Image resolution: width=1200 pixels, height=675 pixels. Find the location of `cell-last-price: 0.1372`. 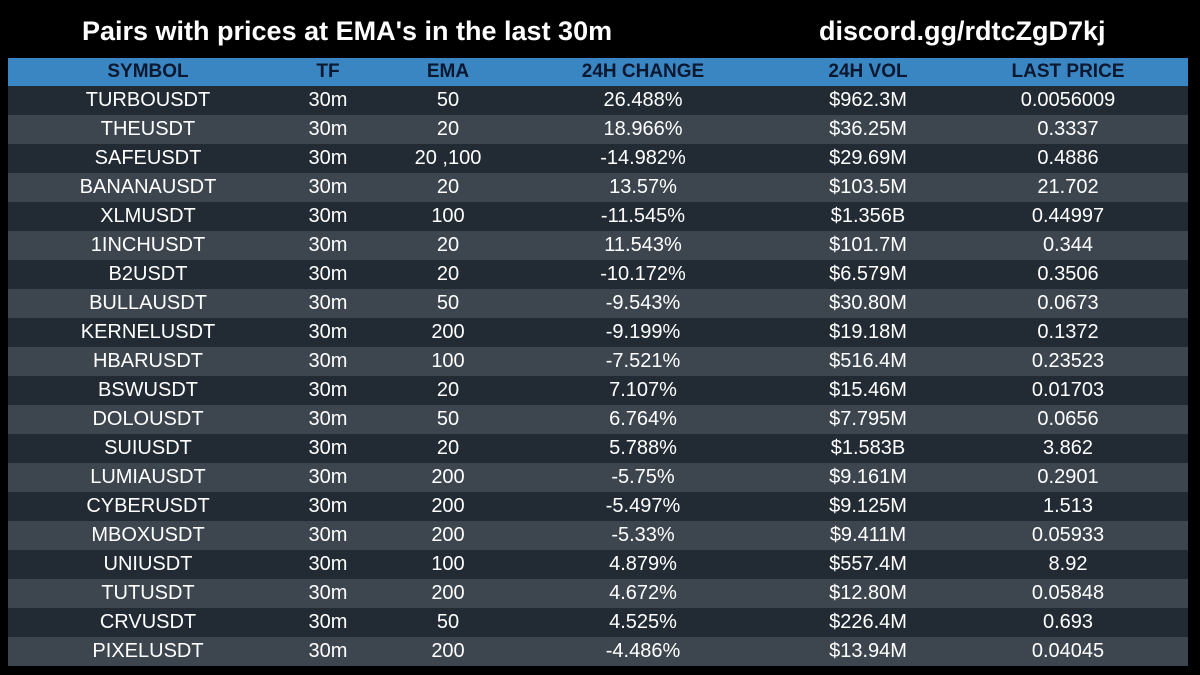

cell-last-price: 0.1372 is located at coordinates (1068, 332).